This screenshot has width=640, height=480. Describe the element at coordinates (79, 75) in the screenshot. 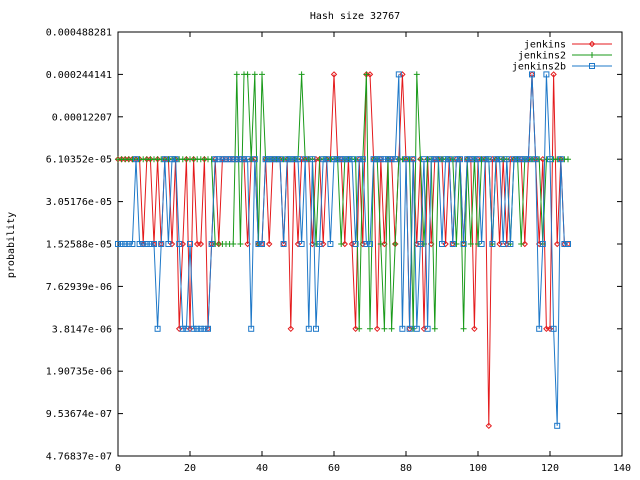

I see `y-tick-label: 0.000244141` at that location.